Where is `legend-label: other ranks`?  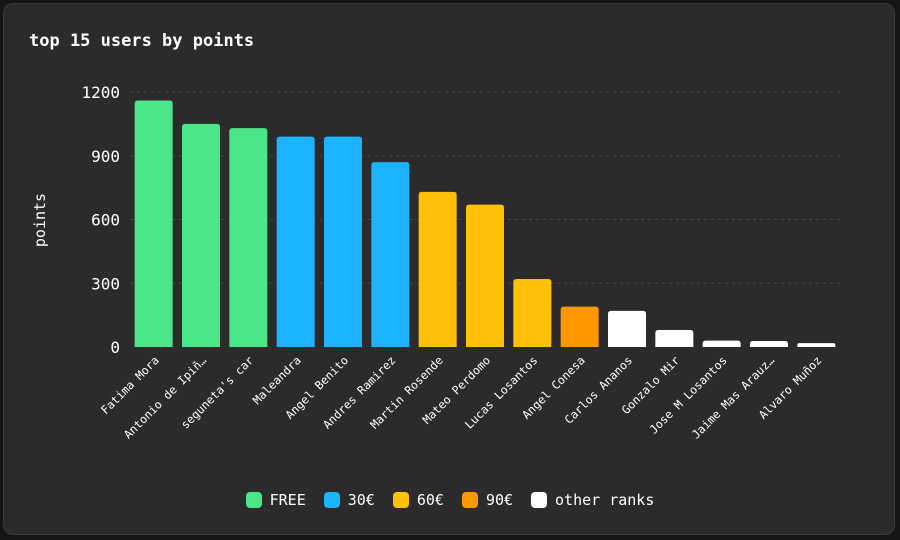
legend-label: other ranks is located at coordinates (605, 500).